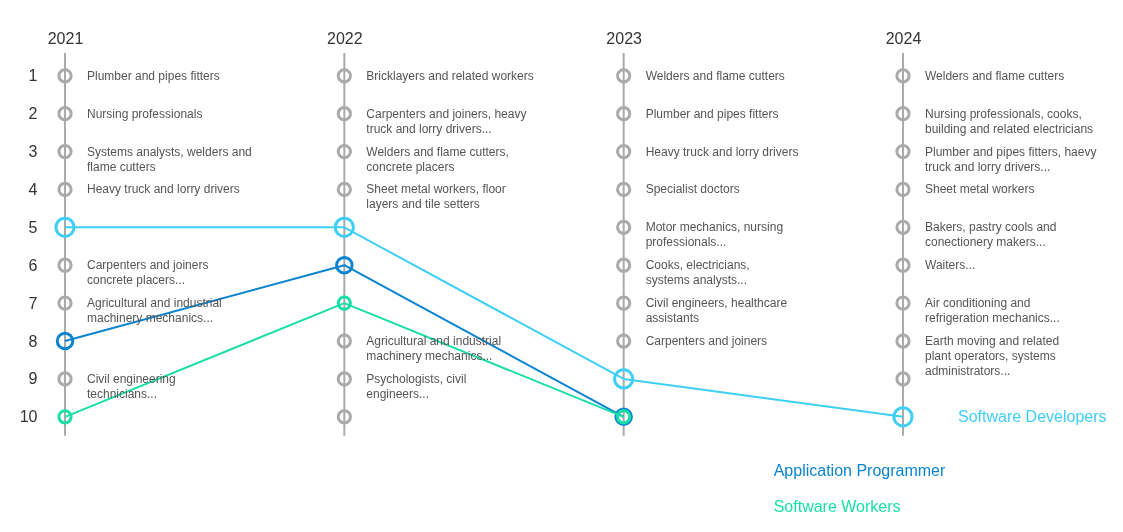  Describe the element at coordinates (33, 152) in the screenshot. I see `y-tick-label: 3` at that location.